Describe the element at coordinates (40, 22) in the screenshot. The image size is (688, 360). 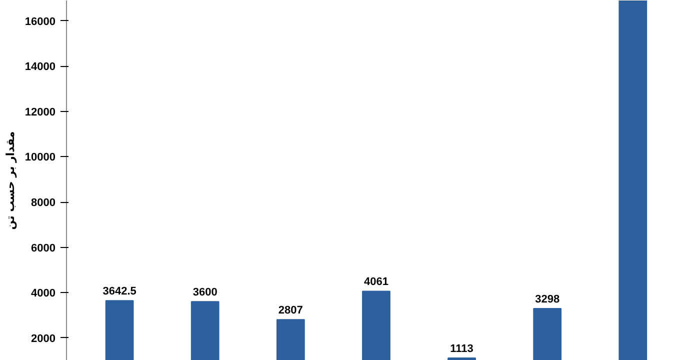
I see `y-tick-label: 16000` at that location.